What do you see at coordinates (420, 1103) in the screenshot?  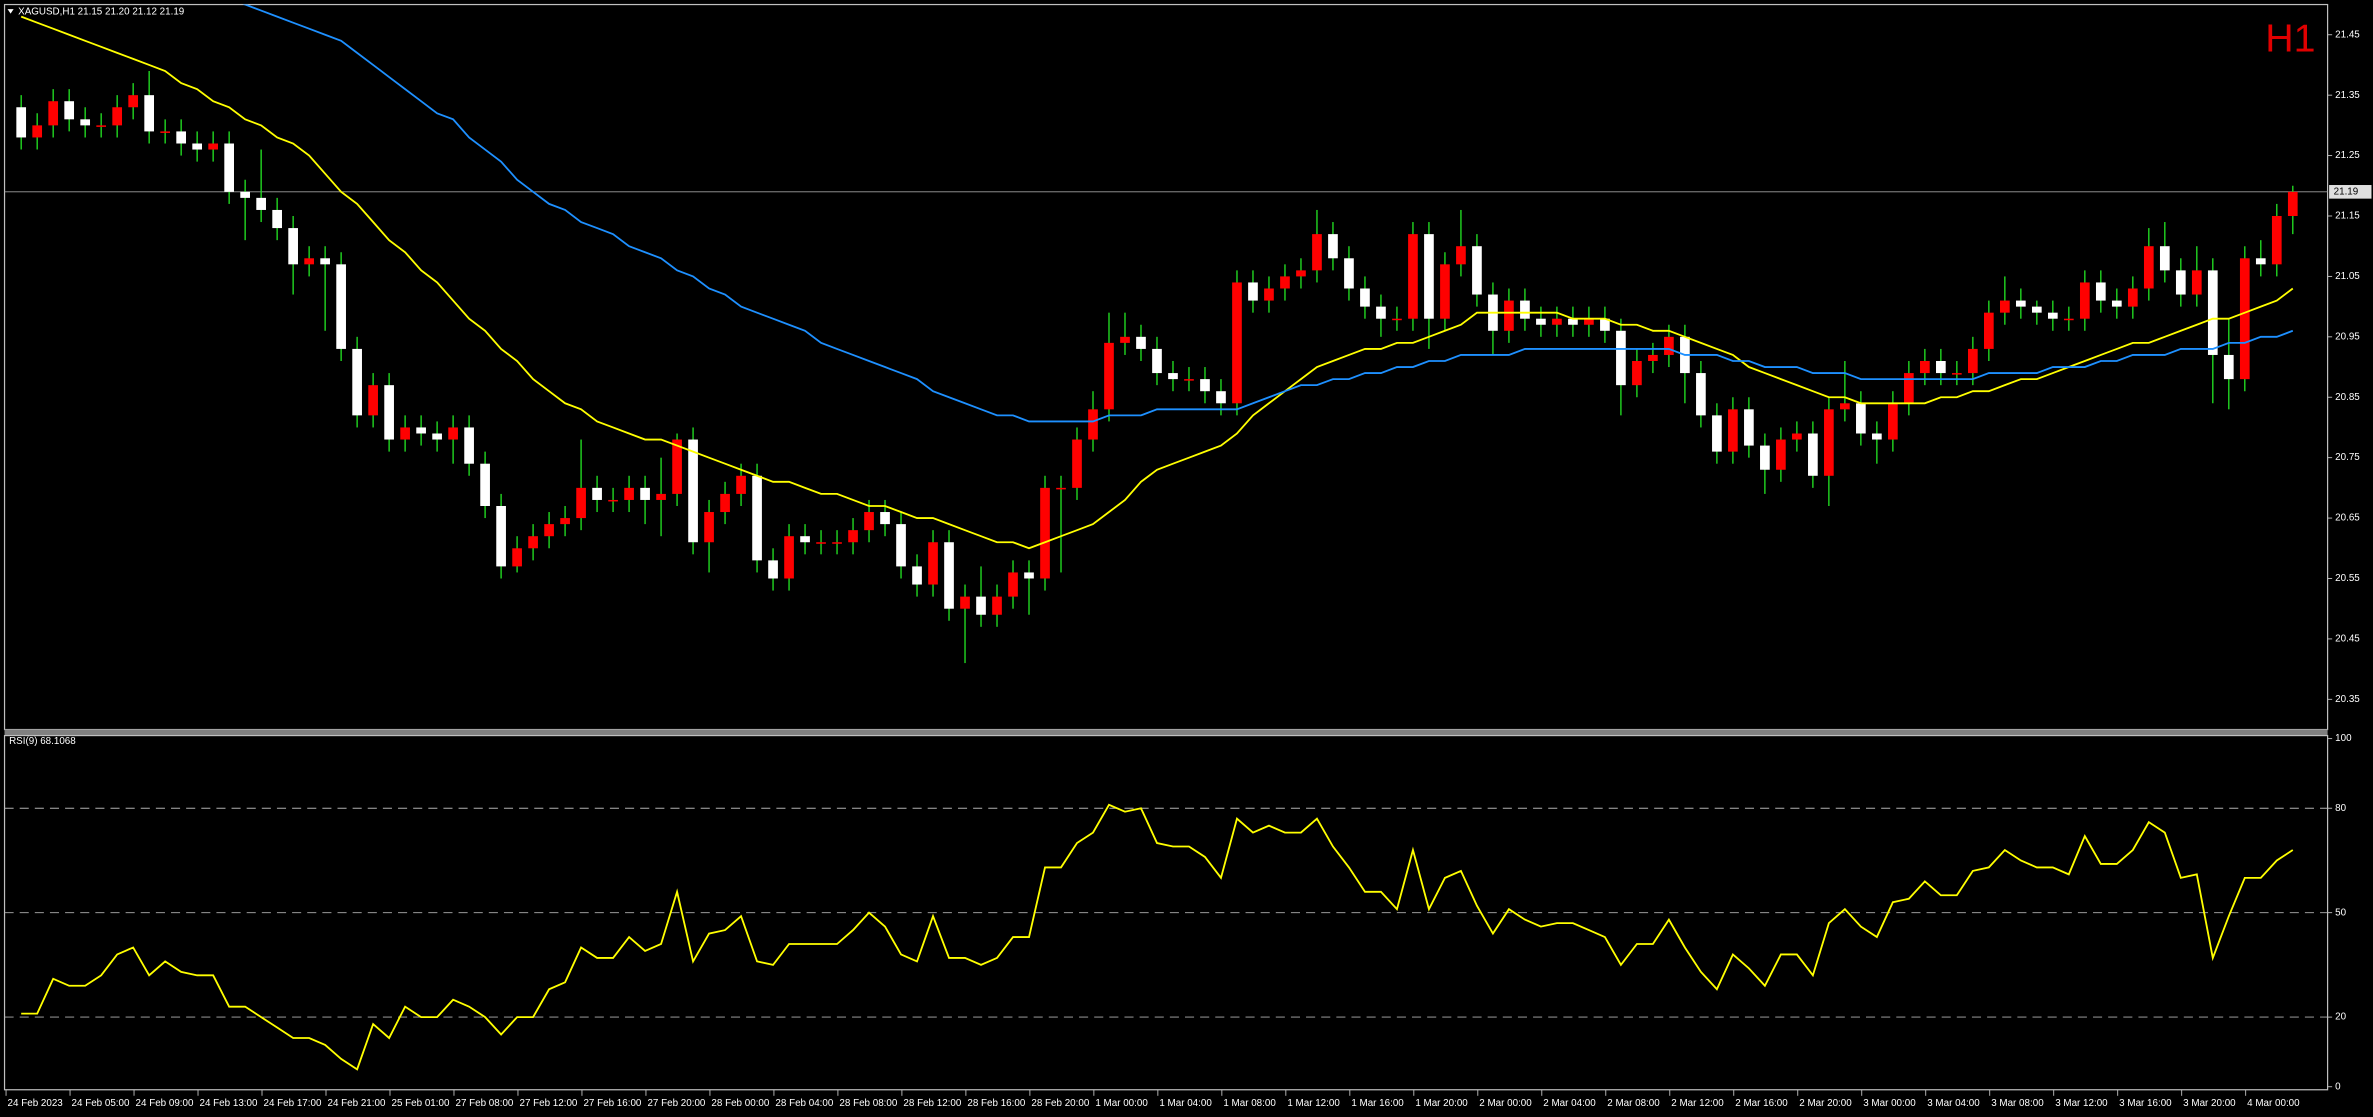 I see `x-tick-label: 25 Feb 01:00` at bounding box center [420, 1103].